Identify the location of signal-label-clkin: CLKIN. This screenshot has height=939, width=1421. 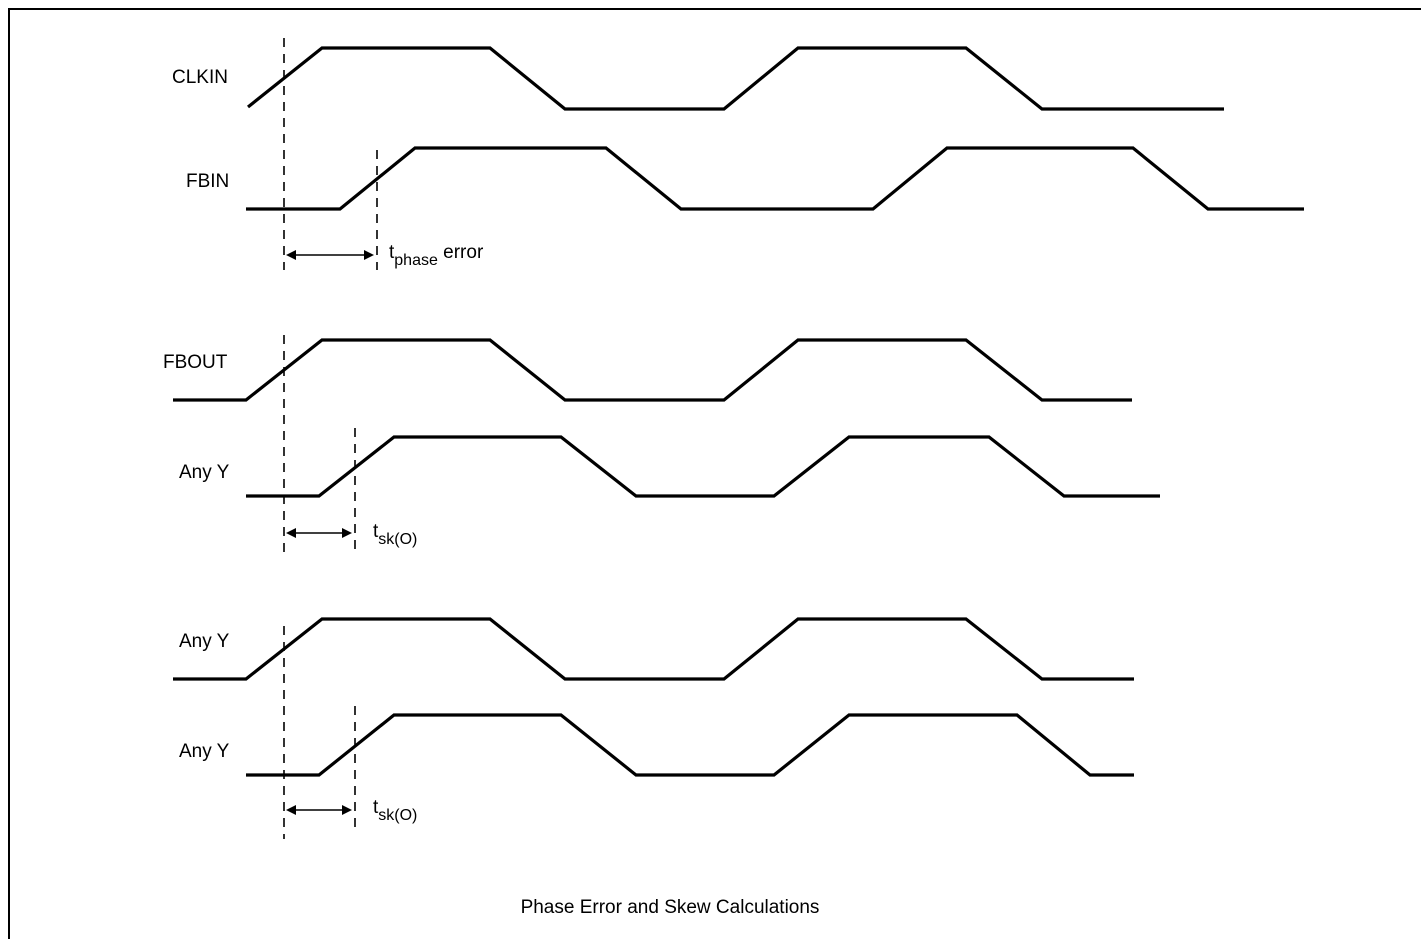
(200, 77).